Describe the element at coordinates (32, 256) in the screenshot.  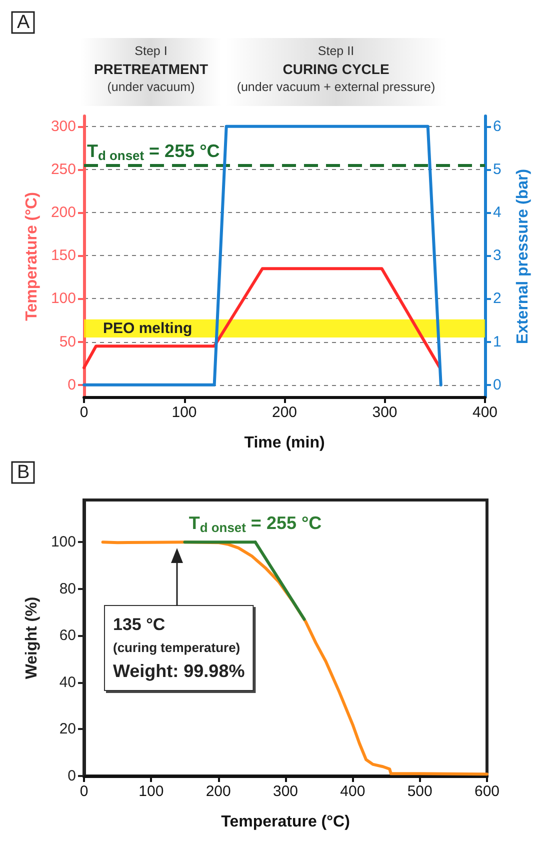
I see `y-axis-title: Temperature (°C)` at that location.